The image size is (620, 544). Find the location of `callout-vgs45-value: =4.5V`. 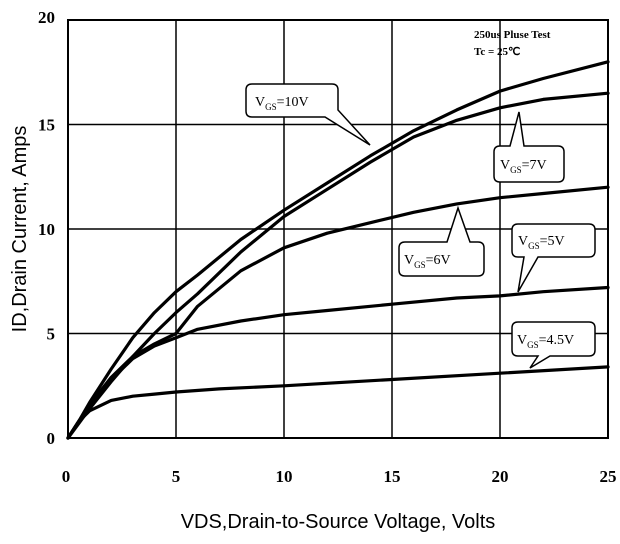

callout-vgs45-value: =4.5V is located at coordinates (557, 340).